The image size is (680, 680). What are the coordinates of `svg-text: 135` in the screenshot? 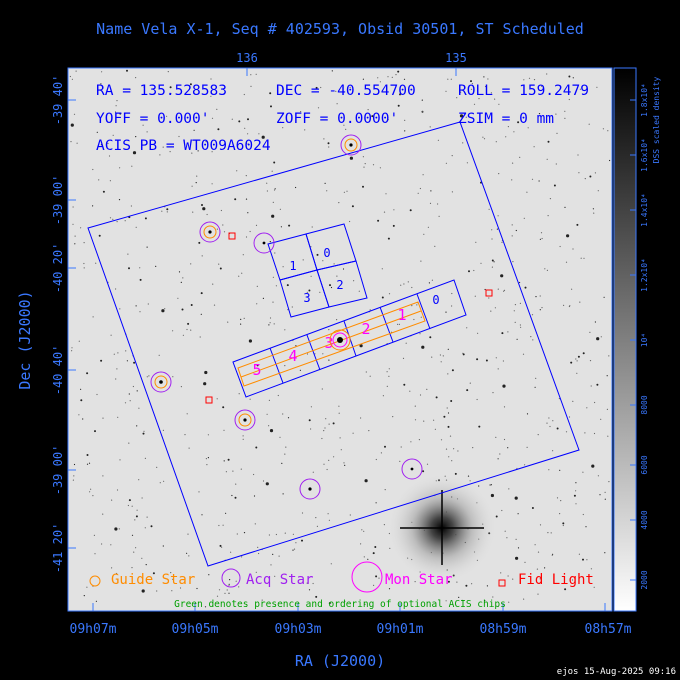 It's located at (456, 58).